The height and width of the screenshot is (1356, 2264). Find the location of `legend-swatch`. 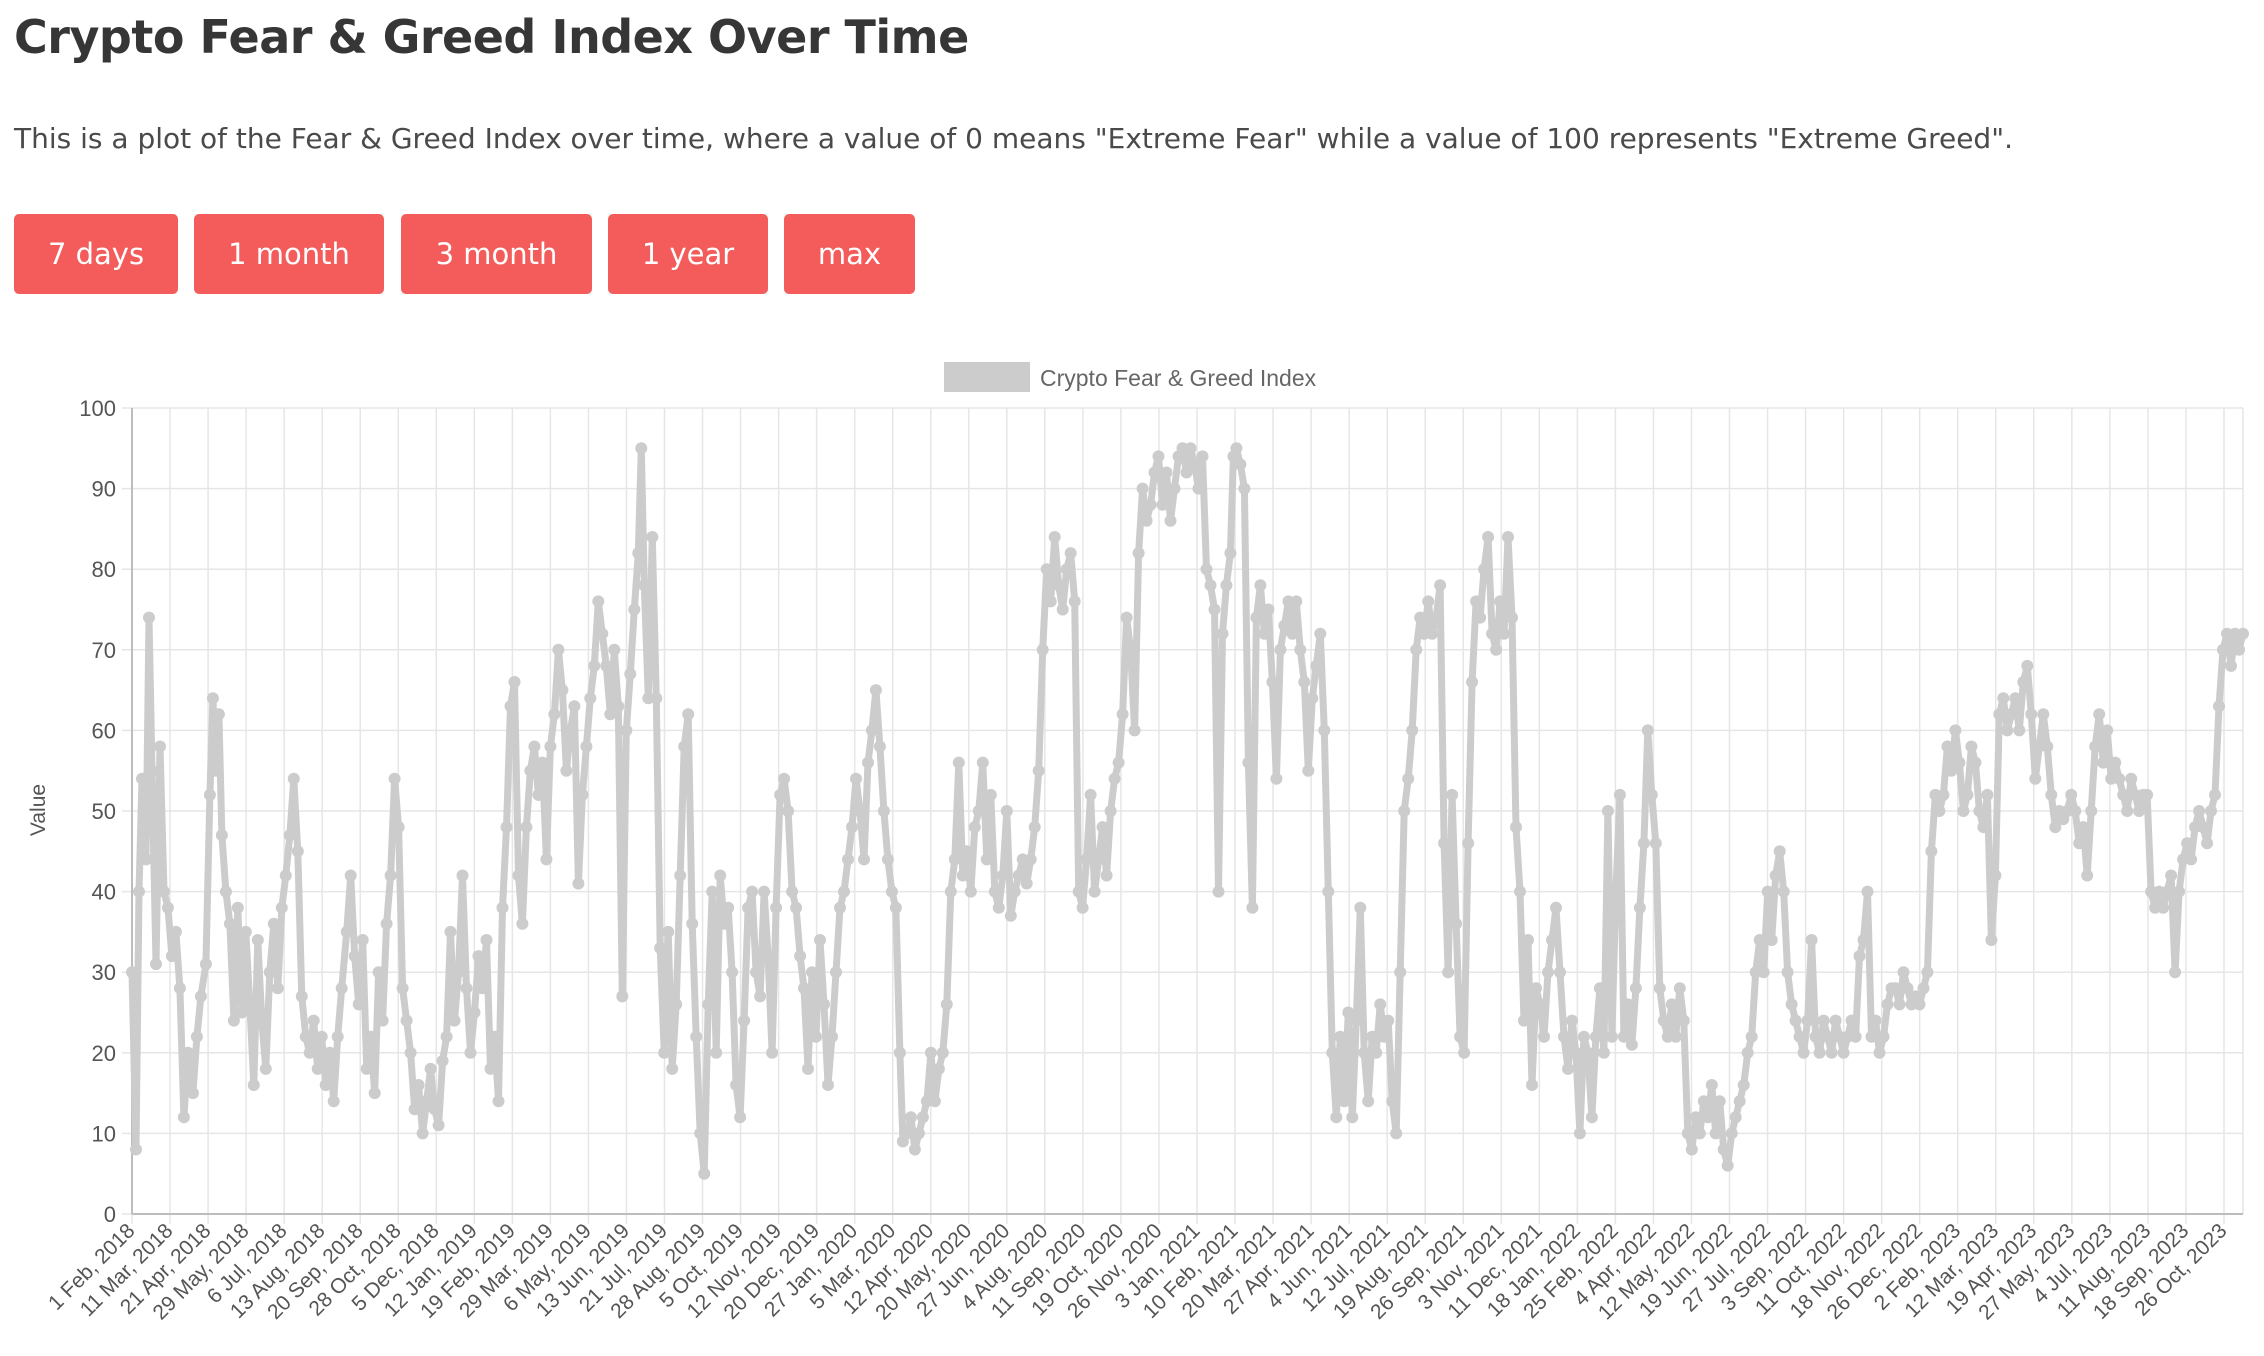

legend-swatch is located at coordinates (987, 377).